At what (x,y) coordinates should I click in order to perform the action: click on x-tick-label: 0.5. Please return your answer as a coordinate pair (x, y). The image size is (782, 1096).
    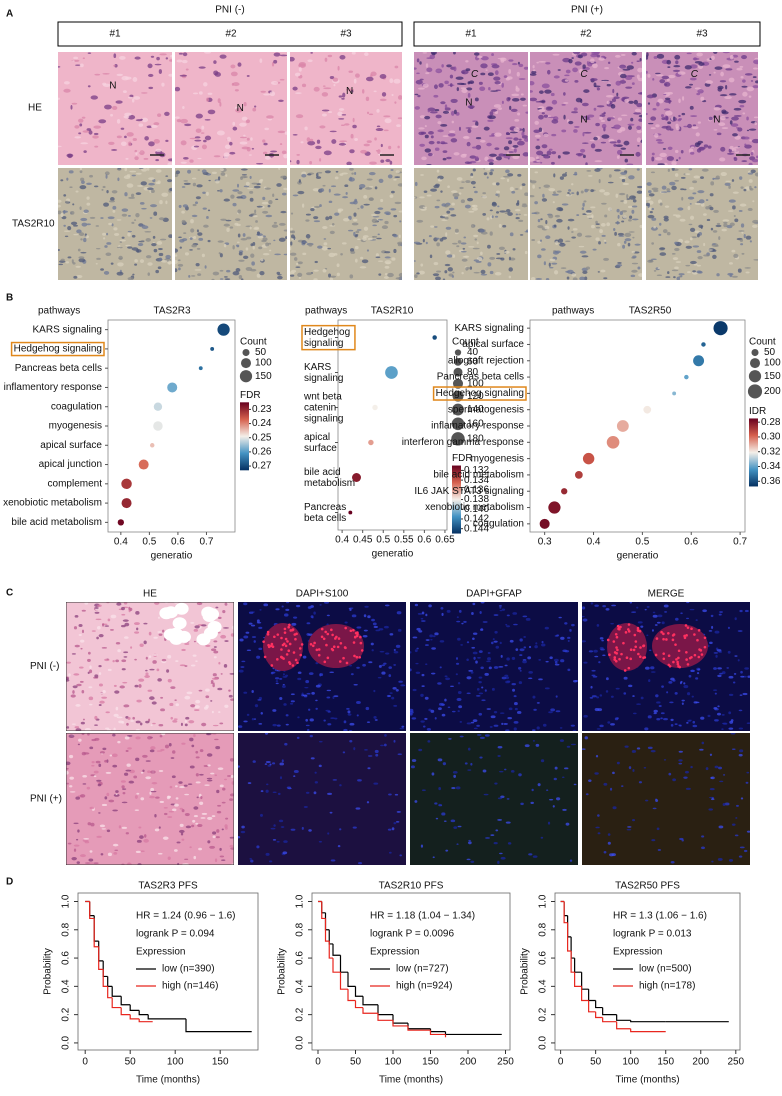
    Looking at the image, I should click on (149, 542).